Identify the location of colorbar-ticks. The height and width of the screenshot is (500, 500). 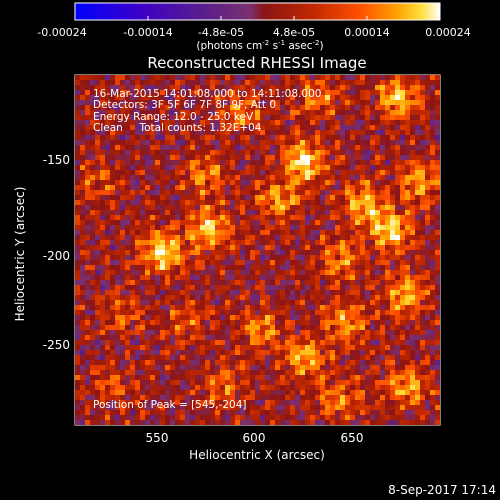
(257, 18).